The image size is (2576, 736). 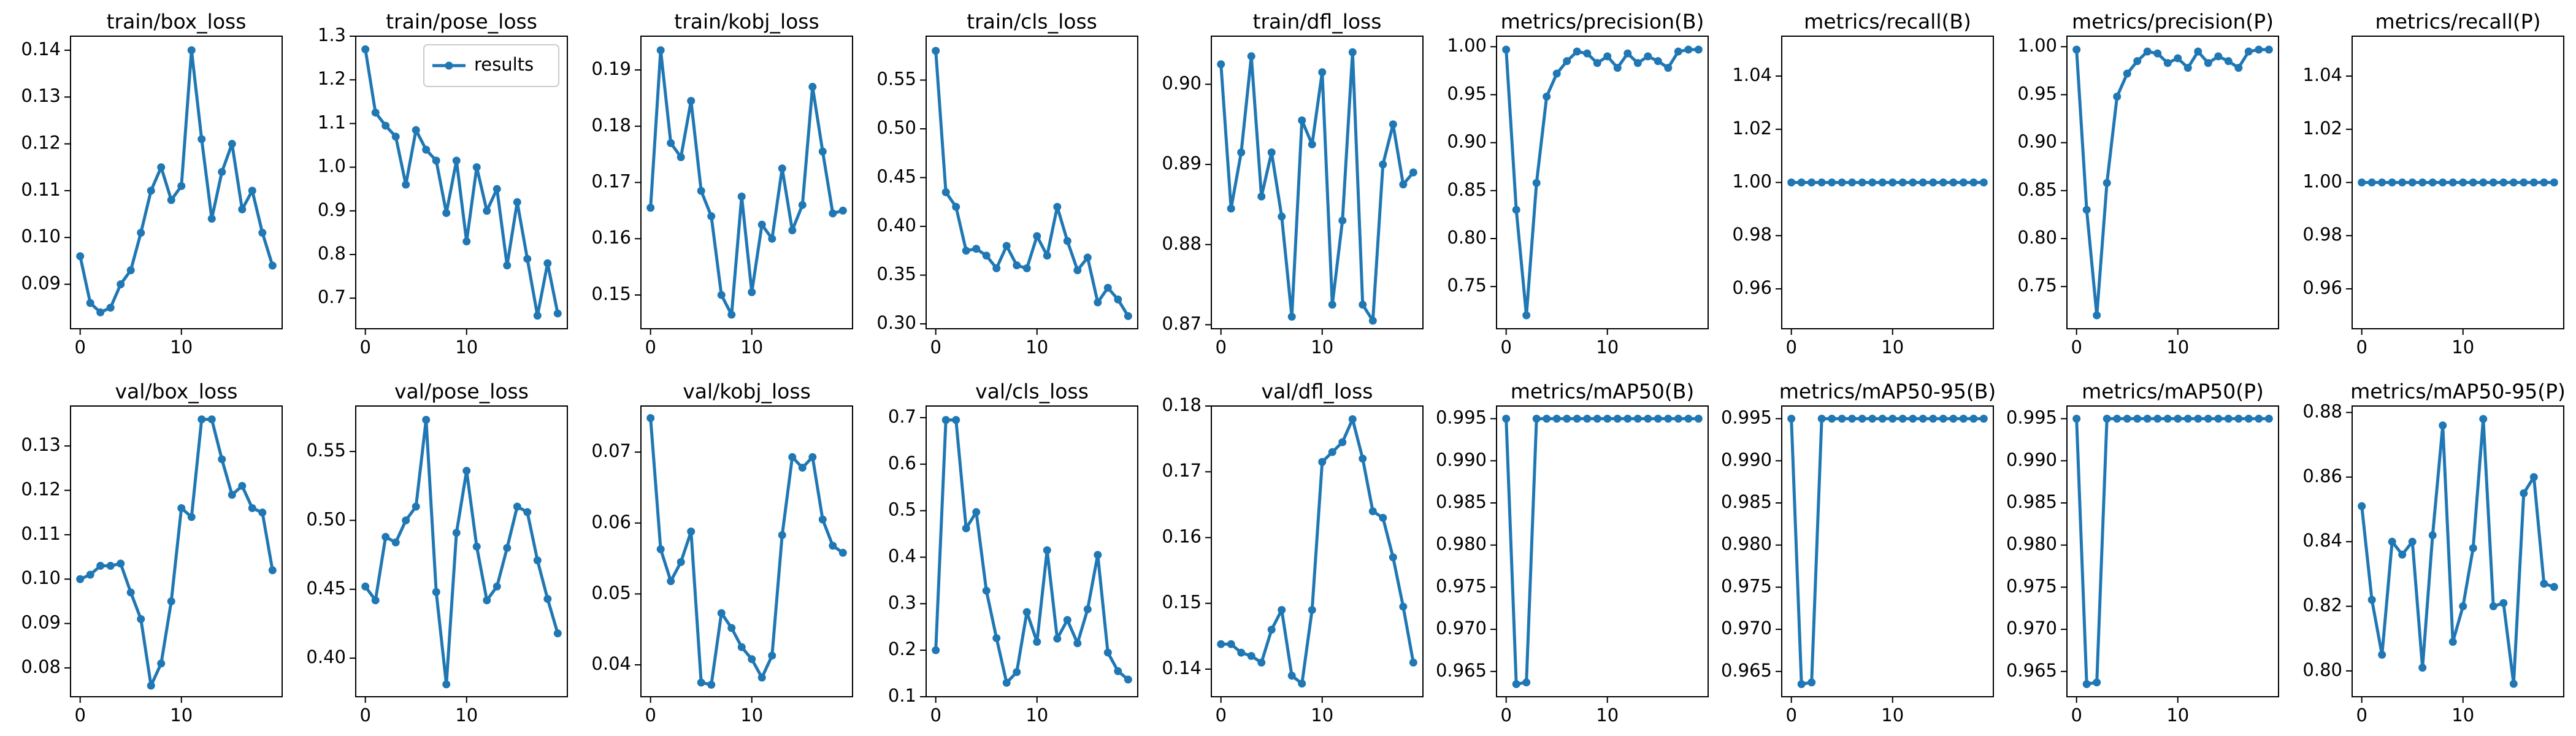 I want to click on y-tick-label: 0.5, so click(x=902, y=509).